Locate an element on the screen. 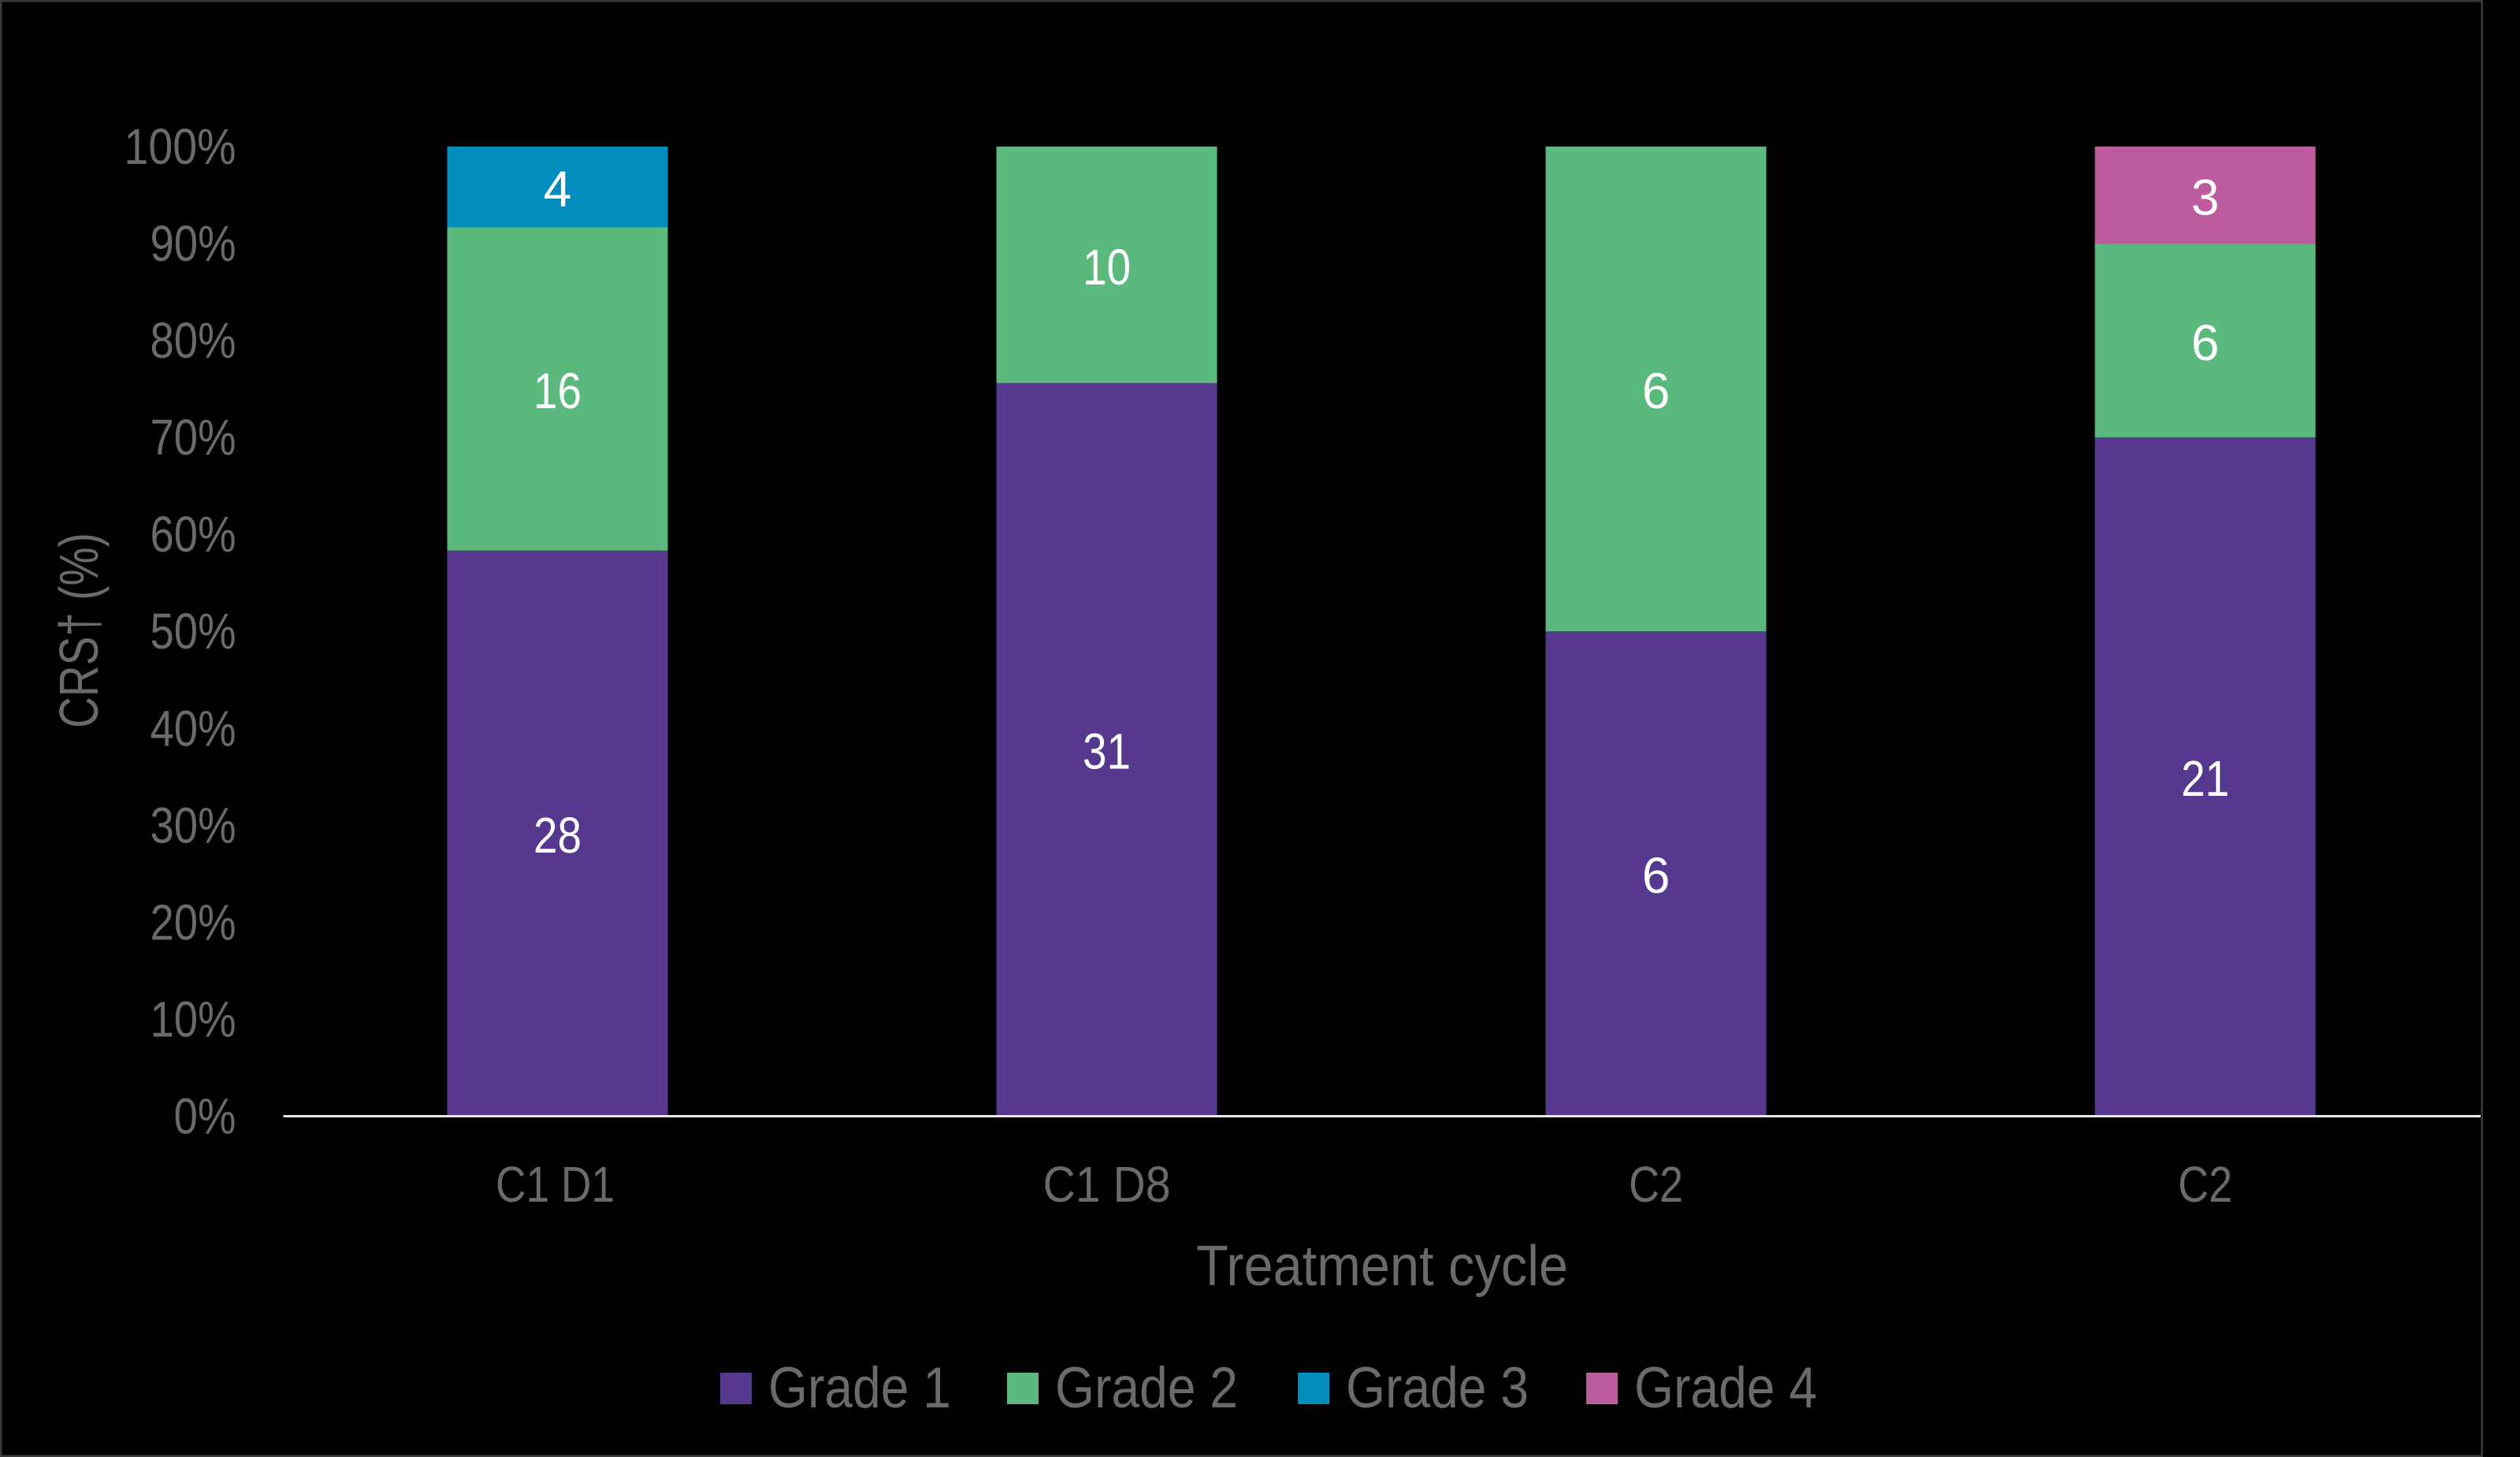  svg-text: 3 is located at coordinates (2205, 197).